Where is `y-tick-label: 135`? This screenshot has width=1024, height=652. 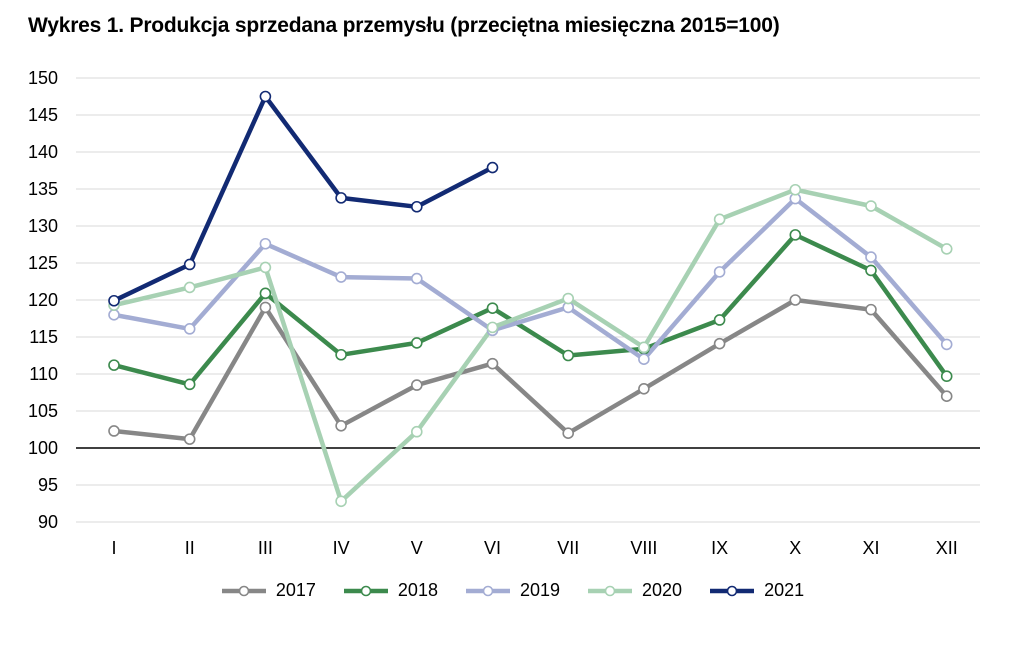
y-tick-label: 135 is located at coordinates (43, 189).